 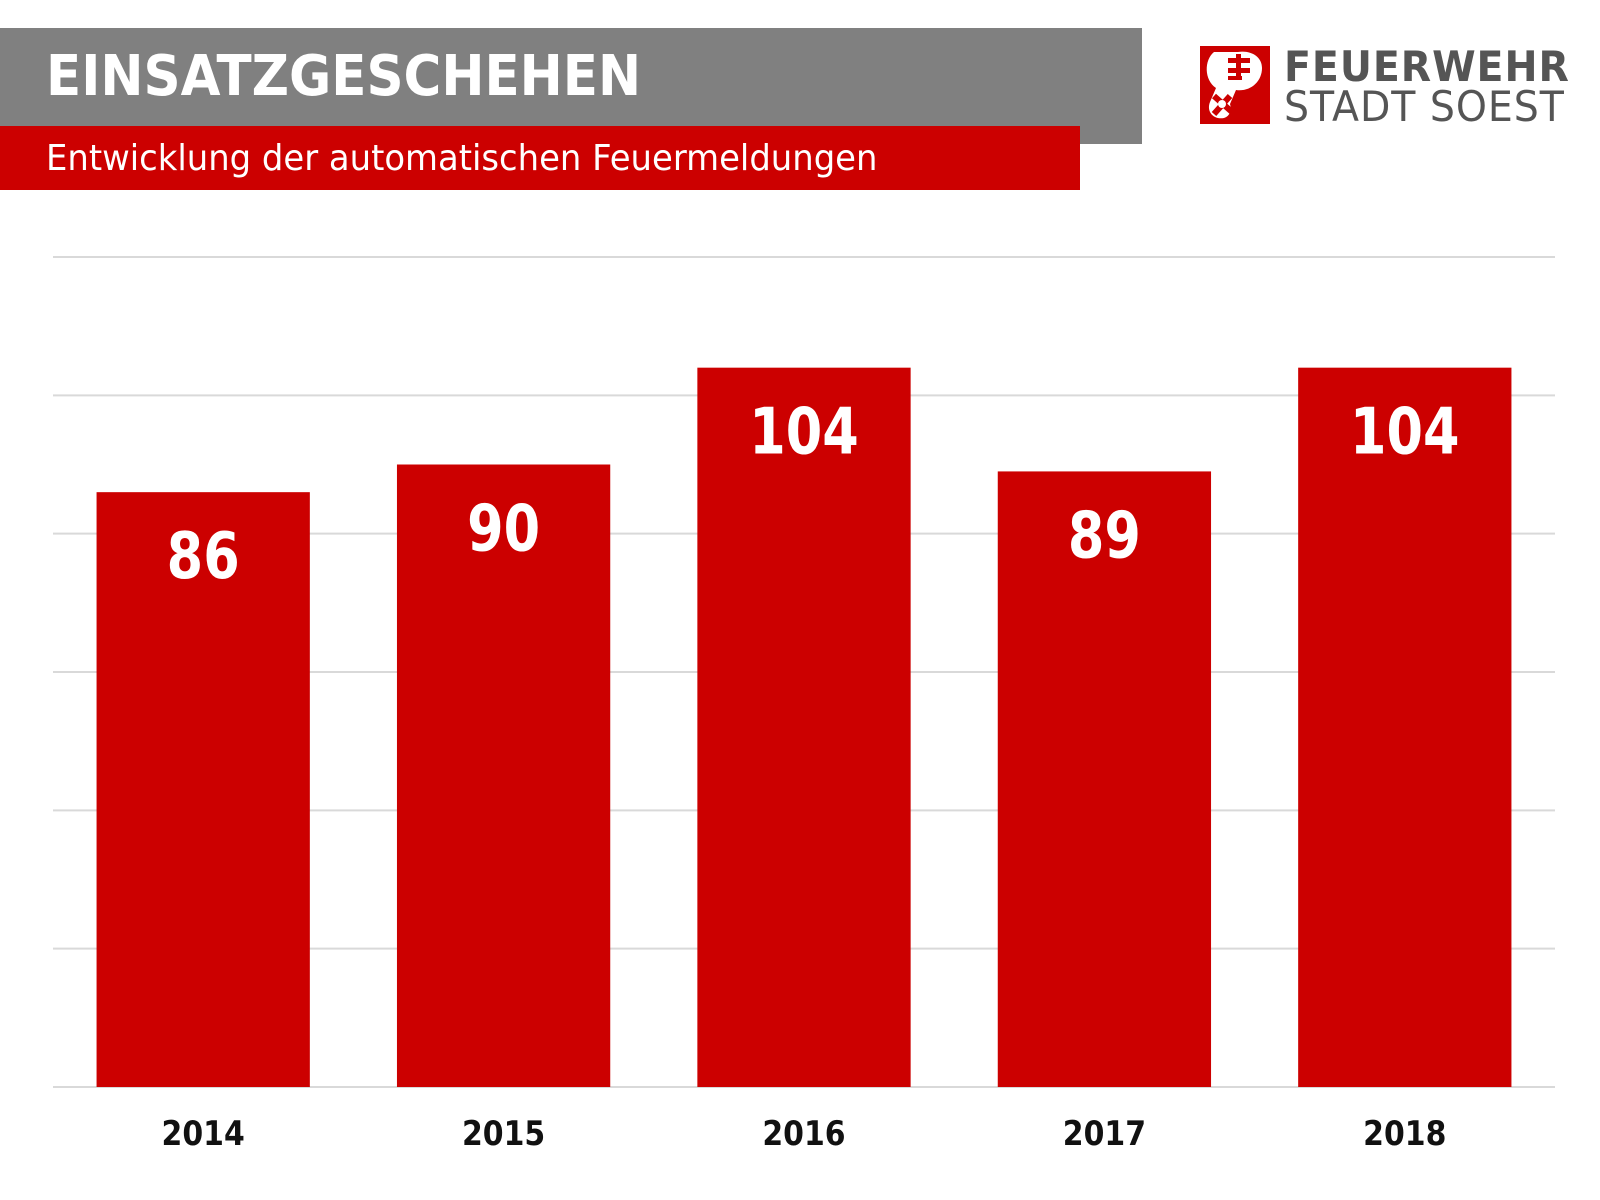 What do you see at coordinates (1404, 1133) in the screenshot?
I see `x-tick-label: 2018` at bounding box center [1404, 1133].